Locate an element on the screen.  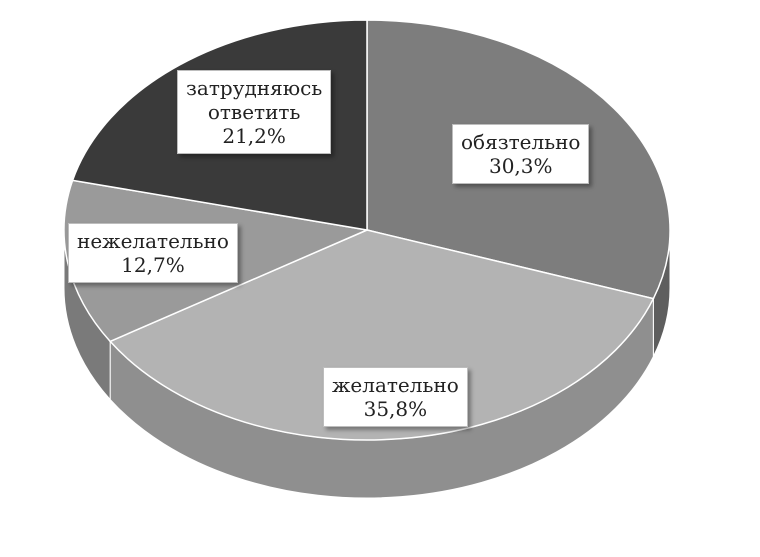
slice-label-text: желательно is located at coordinates (395, 385).